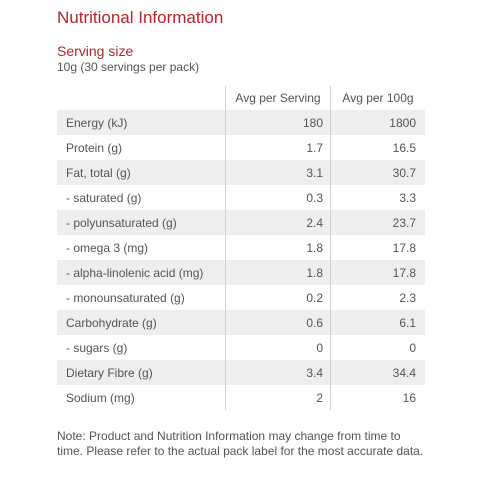 This screenshot has width=483, height=483. What do you see at coordinates (278, 172) in the screenshot?
I see `avg-per-serving-value: 3.1` at bounding box center [278, 172].